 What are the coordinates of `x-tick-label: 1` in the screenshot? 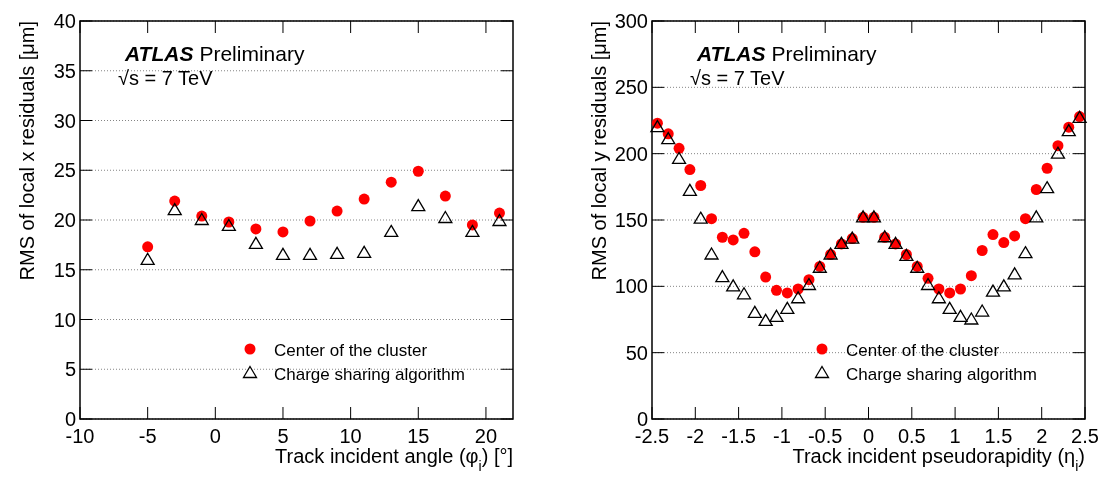 It's located at (955, 436).